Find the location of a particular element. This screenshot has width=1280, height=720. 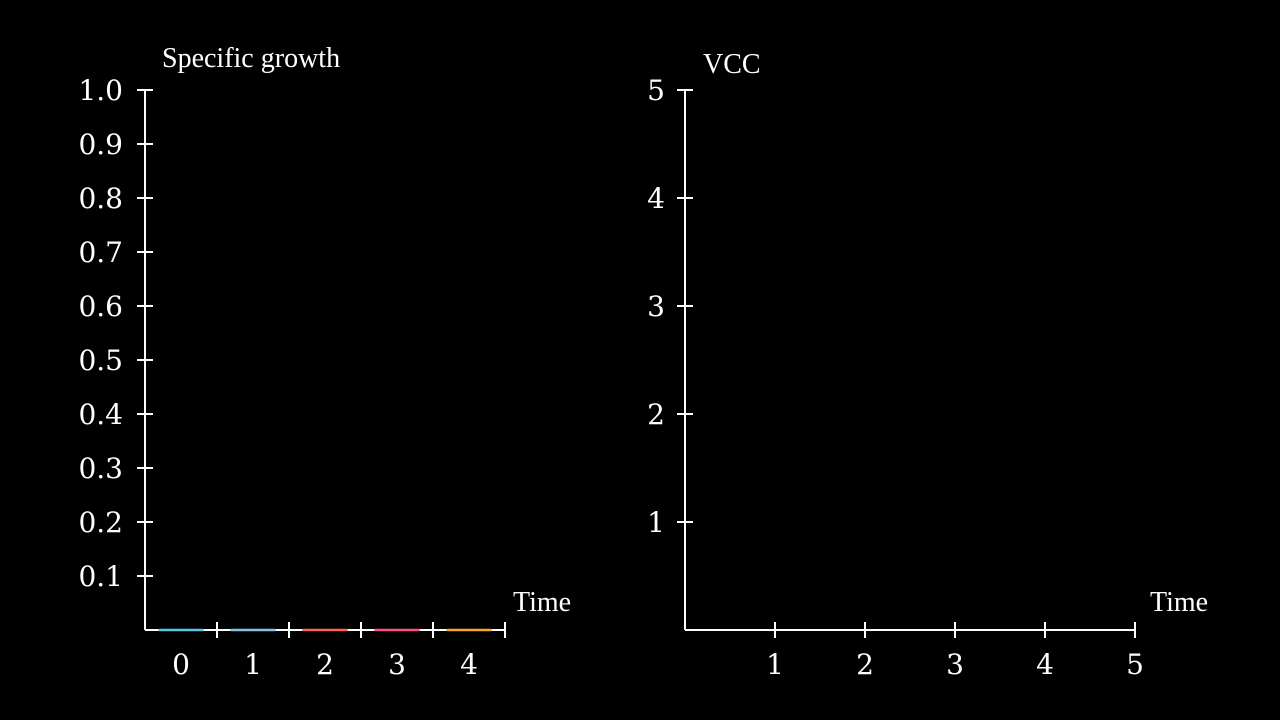

growth-y-tick-label: 0.6 is located at coordinates (100, 306).